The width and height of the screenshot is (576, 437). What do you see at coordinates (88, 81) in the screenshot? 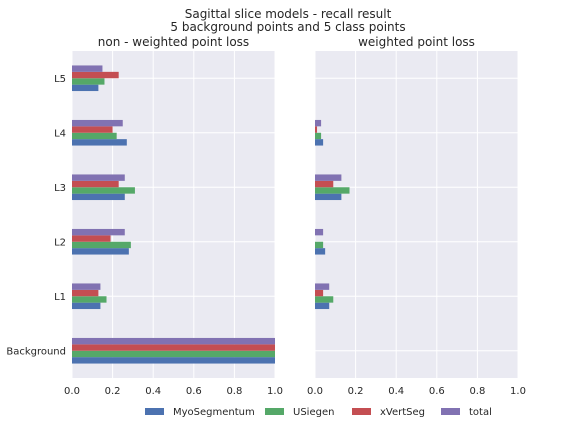
I see `bar-usiegen-l5` at bounding box center [88, 81].